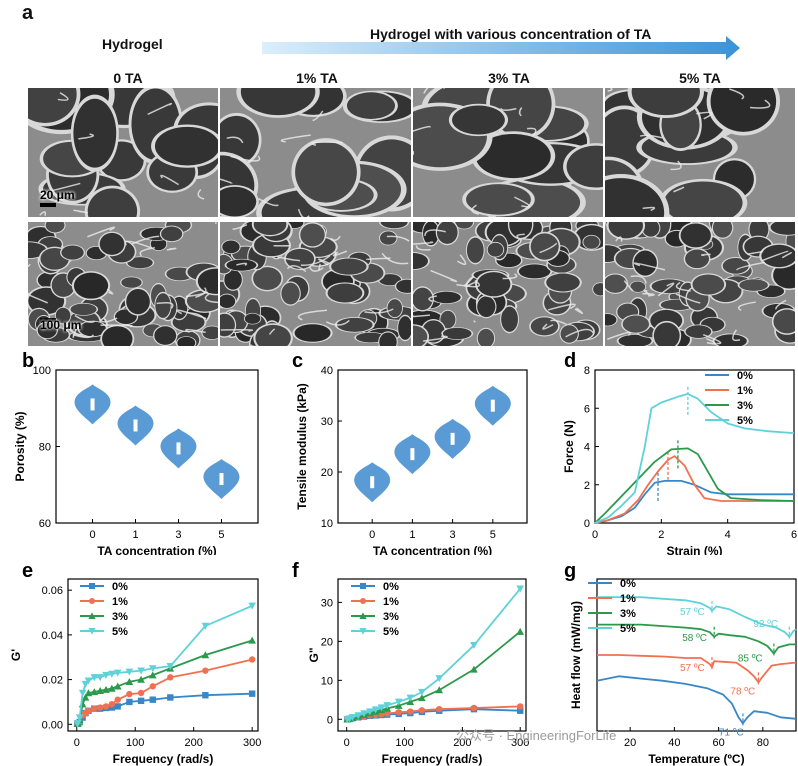  Describe the element at coordinates (728, 535) in the screenshot. I see `x-tick-label: 4` at that location.